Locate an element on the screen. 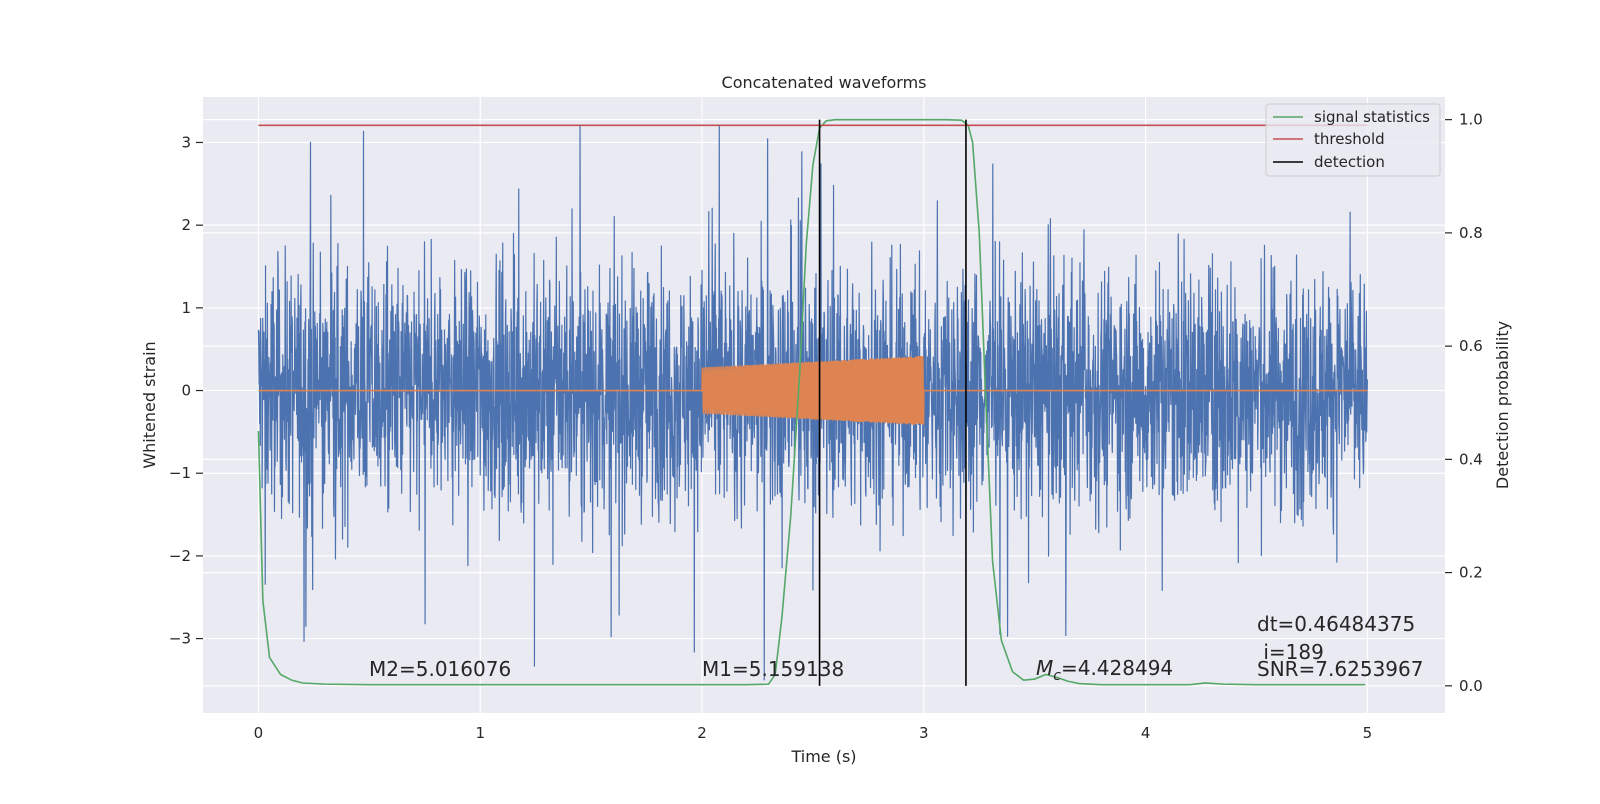 Image resolution: width=1600 pixels, height=804 pixels. x-tick-label: 0 is located at coordinates (259, 733).